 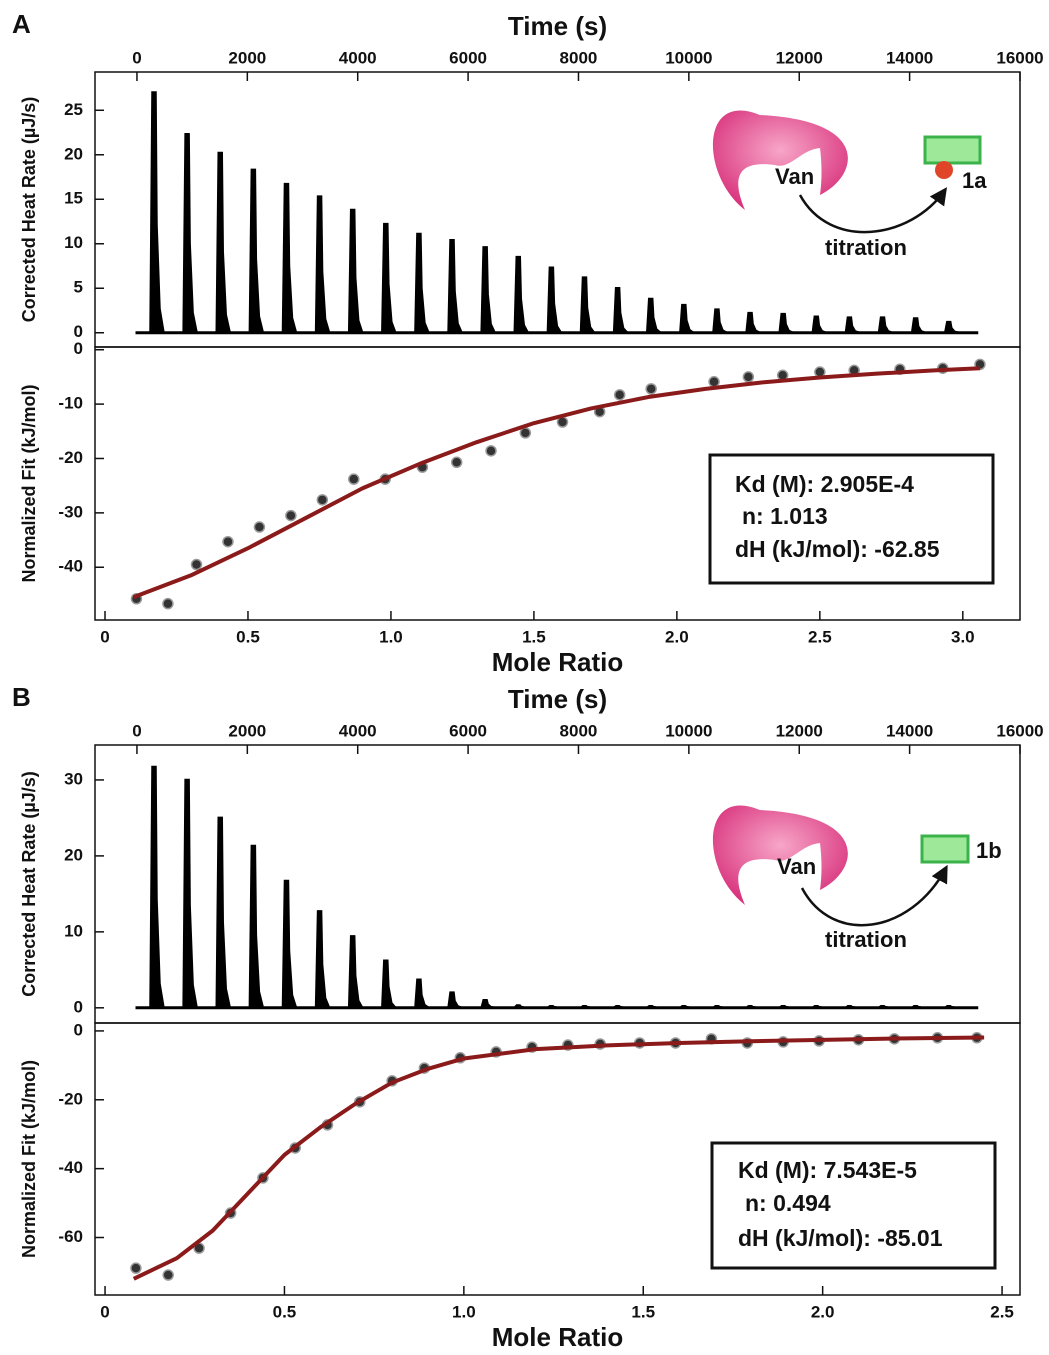 I want to click on annotation: n: 1.013, so click(x=785, y=516).